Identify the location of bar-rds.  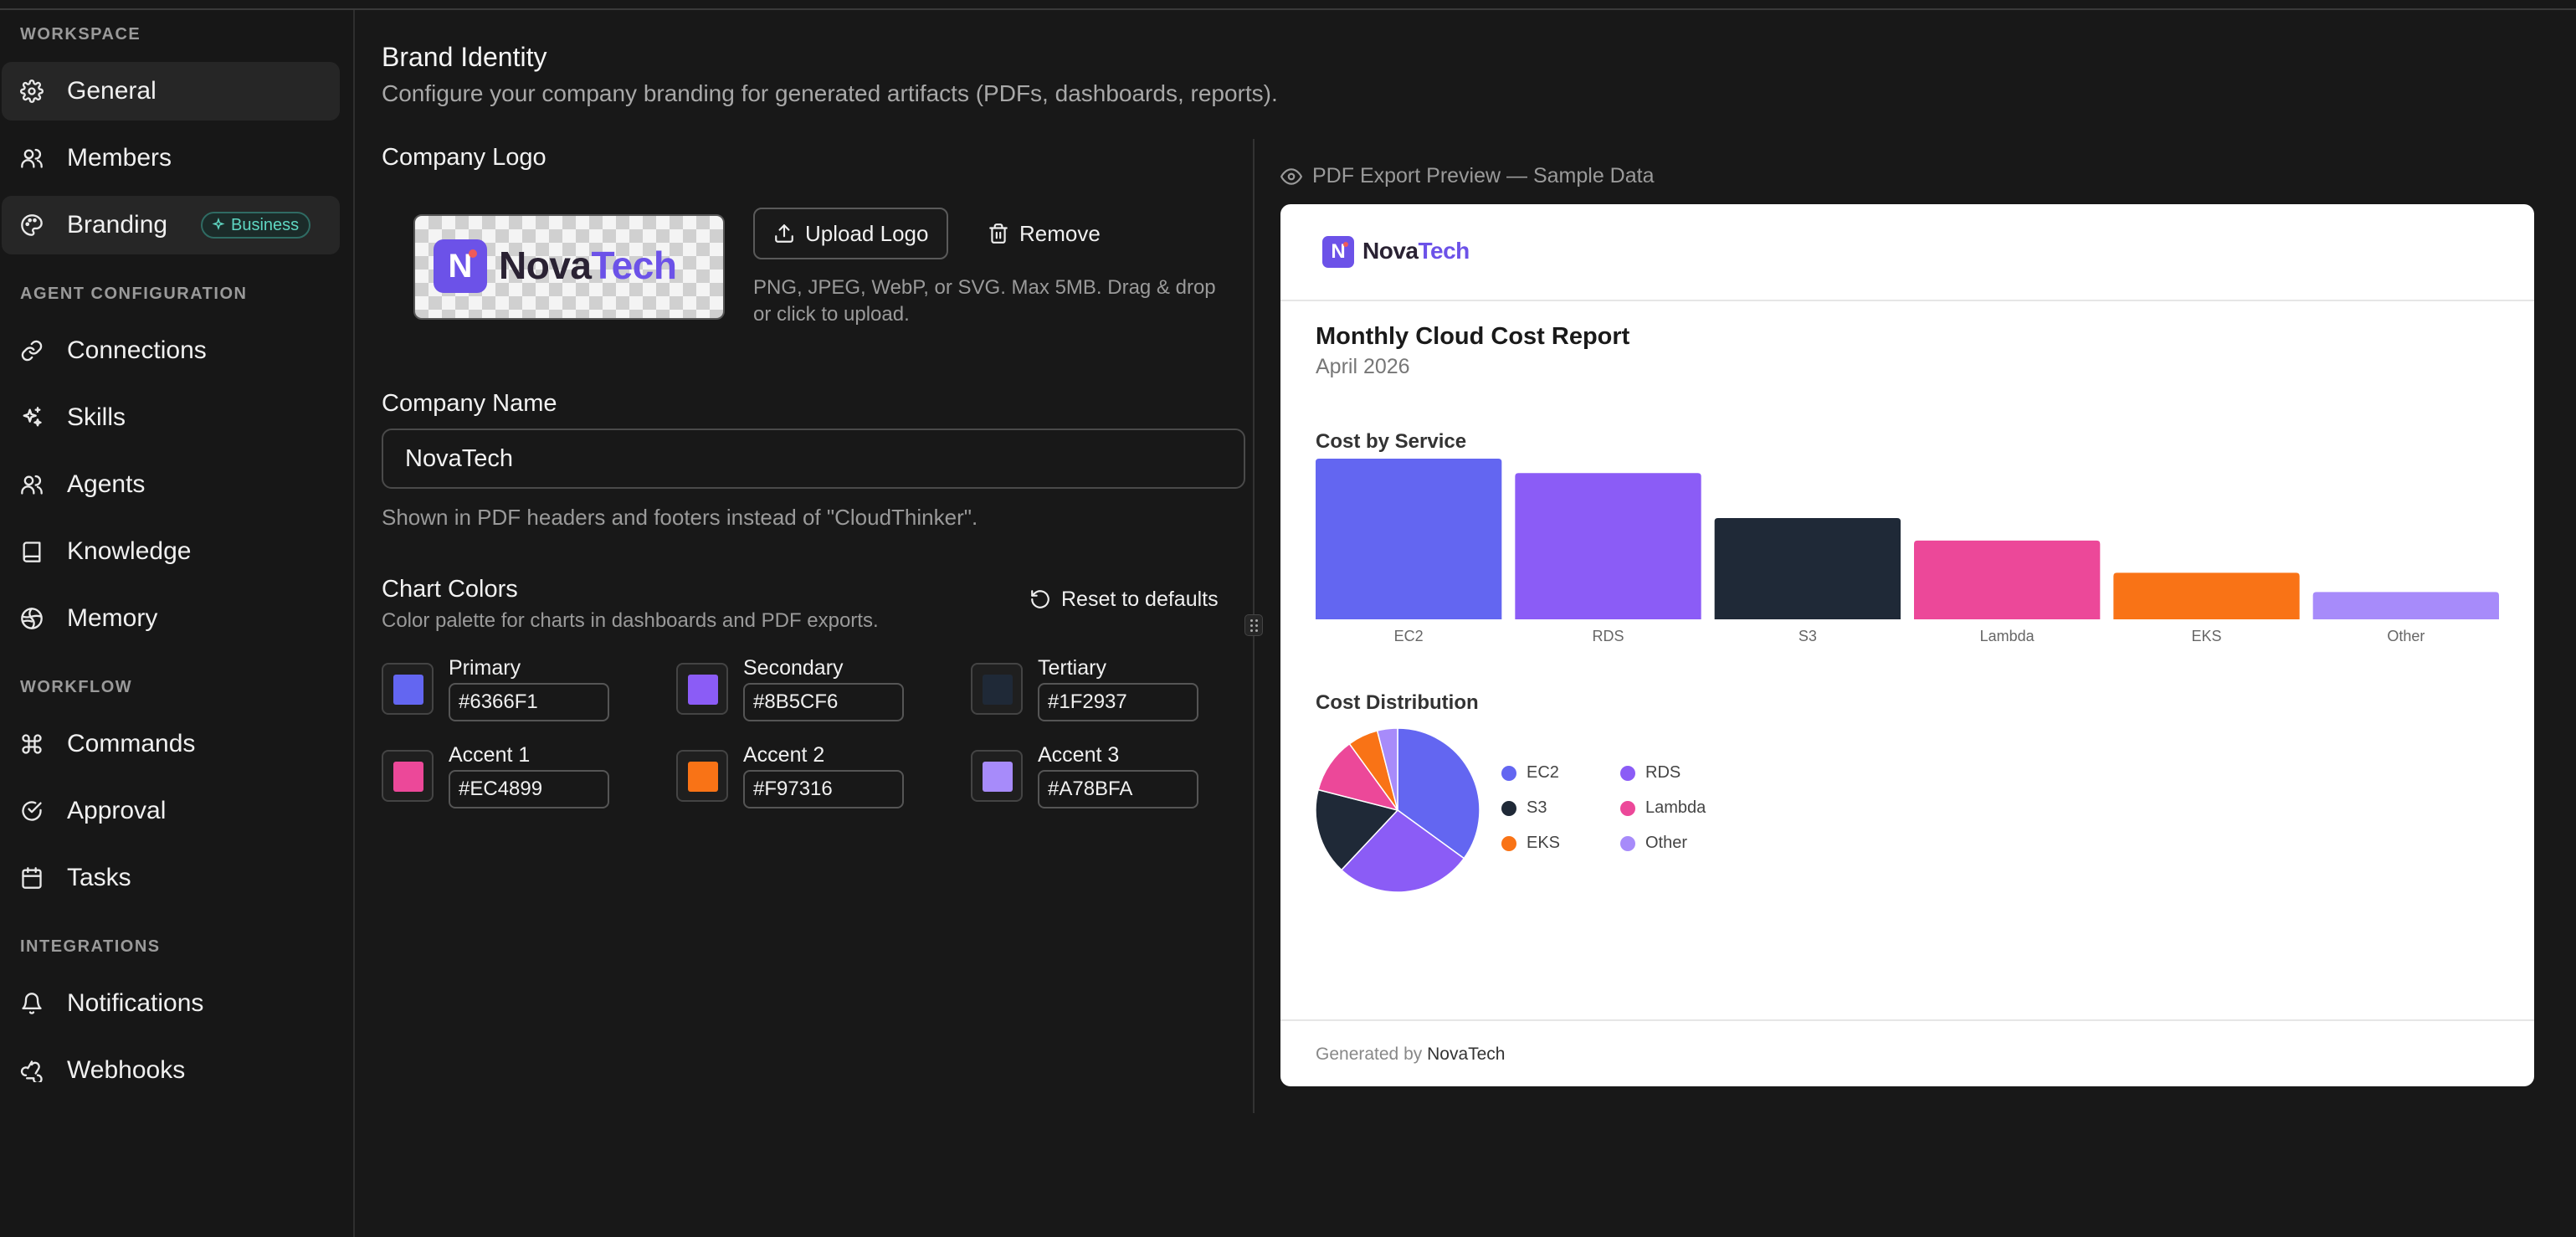
(1608, 546).